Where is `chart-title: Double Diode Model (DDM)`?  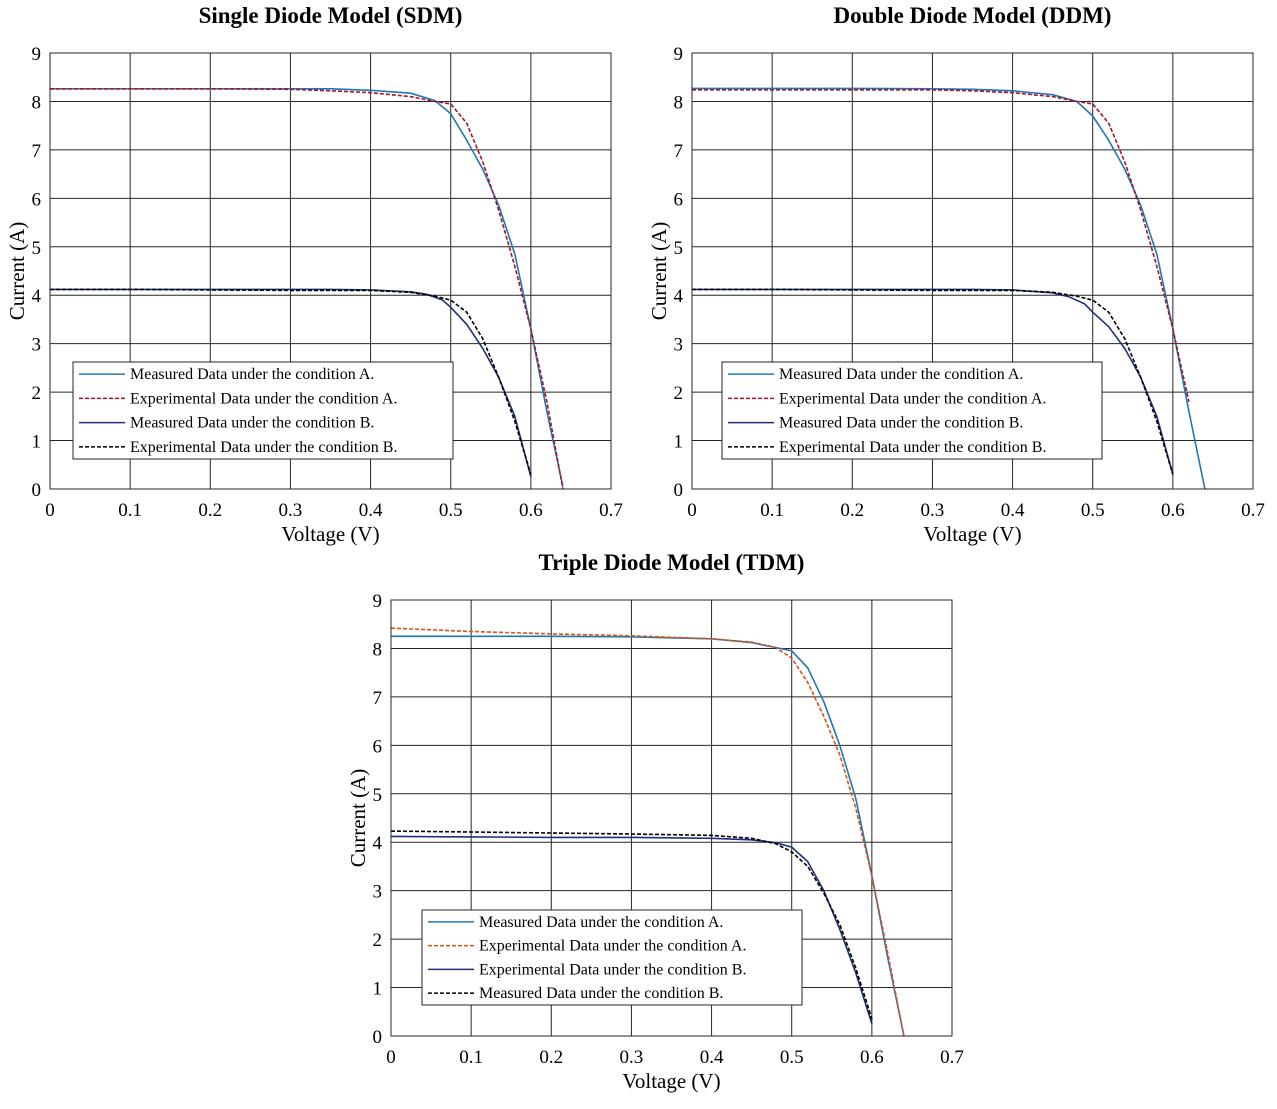 chart-title: Double Diode Model (DDM) is located at coordinates (973, 15).